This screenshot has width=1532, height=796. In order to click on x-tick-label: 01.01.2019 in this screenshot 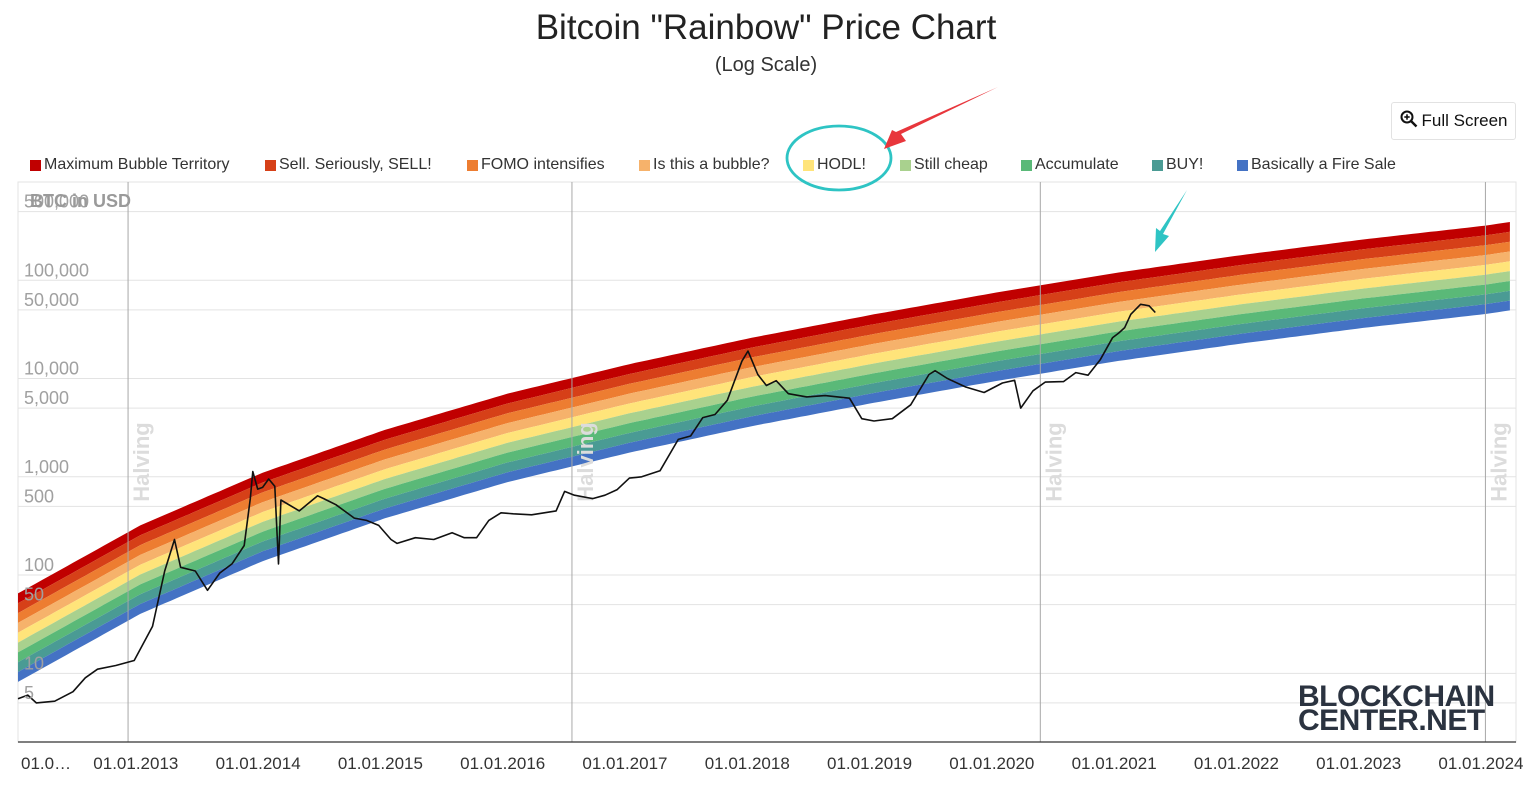, I will do `click(870, 763)`.